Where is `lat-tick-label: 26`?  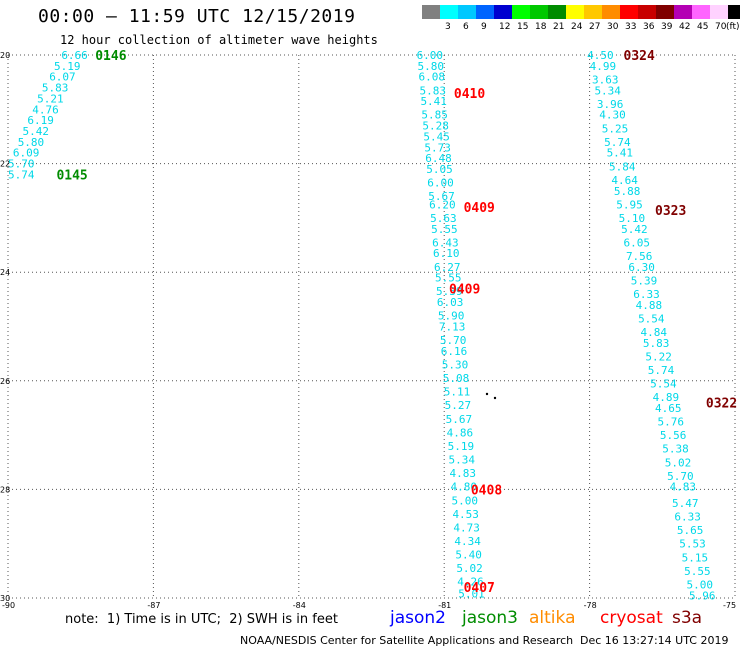
lat-tick-label: 26 is located at coordinates (5, 381).